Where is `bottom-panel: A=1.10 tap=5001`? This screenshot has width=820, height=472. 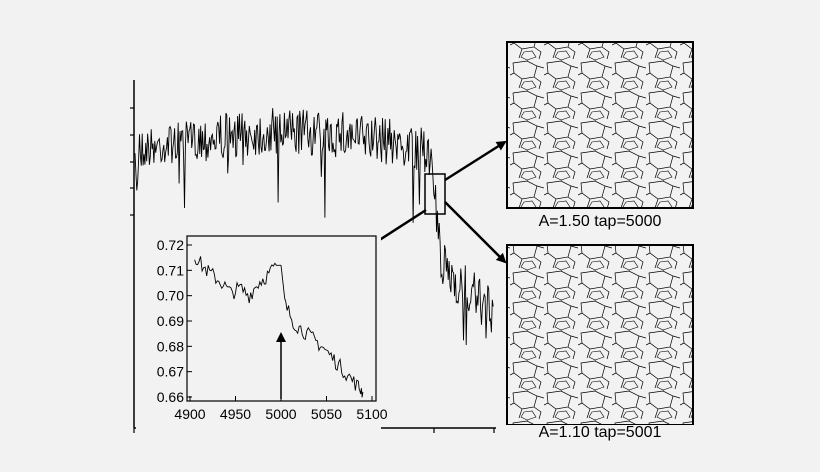 bottom-panel: A=1.10 tap=5001 is located at coordinates (600, 358).